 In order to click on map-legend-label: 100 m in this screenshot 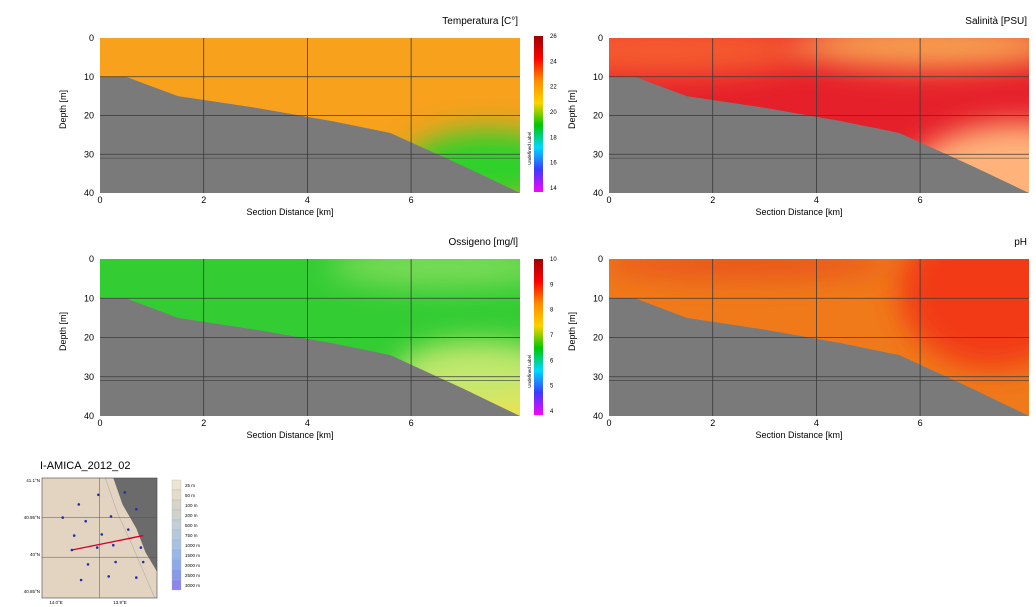, I will do `click(191, 505)`.